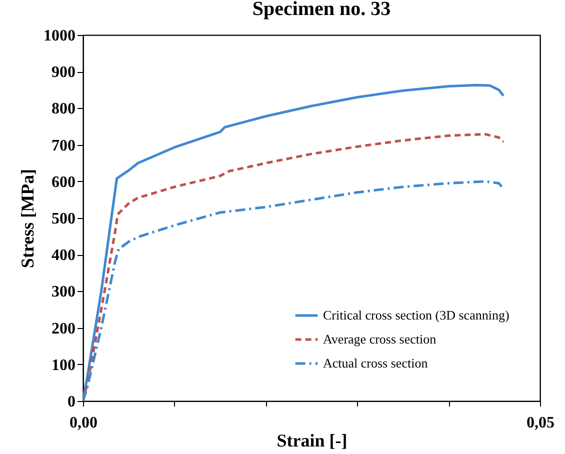  Describe the element at coordinates (64, 365) in the screenshot. I see `y-tick-label: 100` at that location.